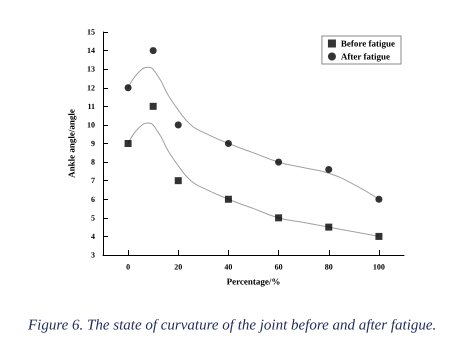 The width and height of the screenshot is (471, 348). Describe the element at coordinates (93, 162) in the screenshot. I see `y-tick-label: 8` at that location.